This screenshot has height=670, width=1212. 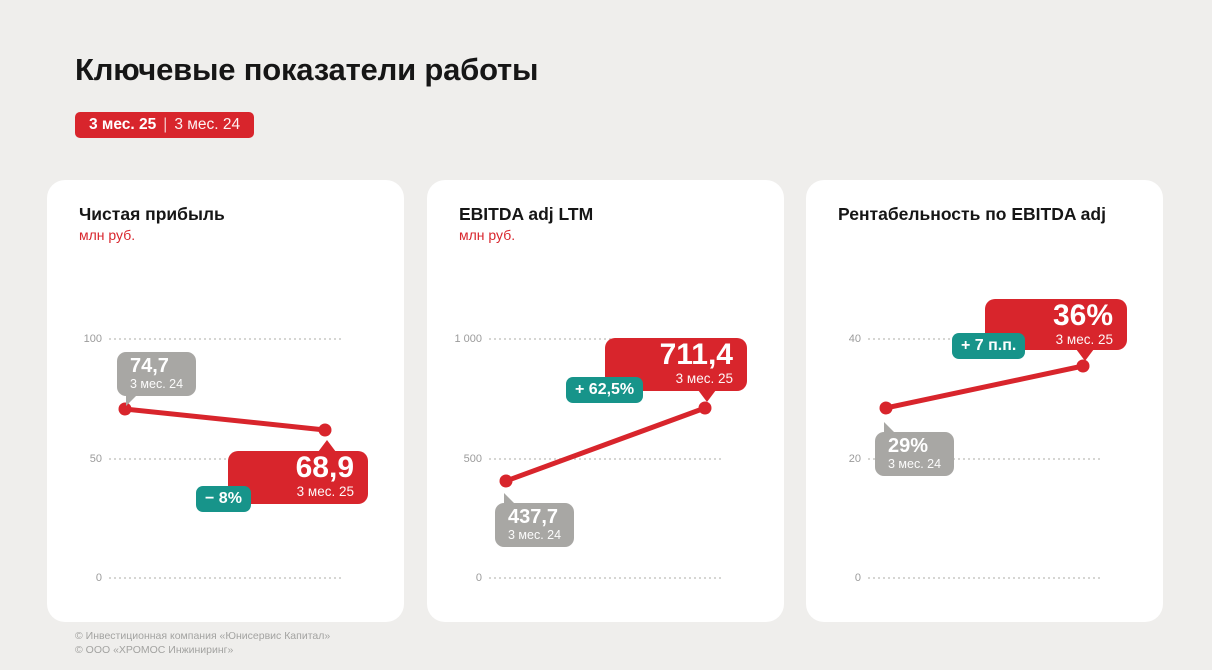 What do you see at coordinates (154, 650) in the screenshot?
I see `copyright-line: © ООО «ХРОМОС Инжиниринг»` at bounding box center [154, 650].